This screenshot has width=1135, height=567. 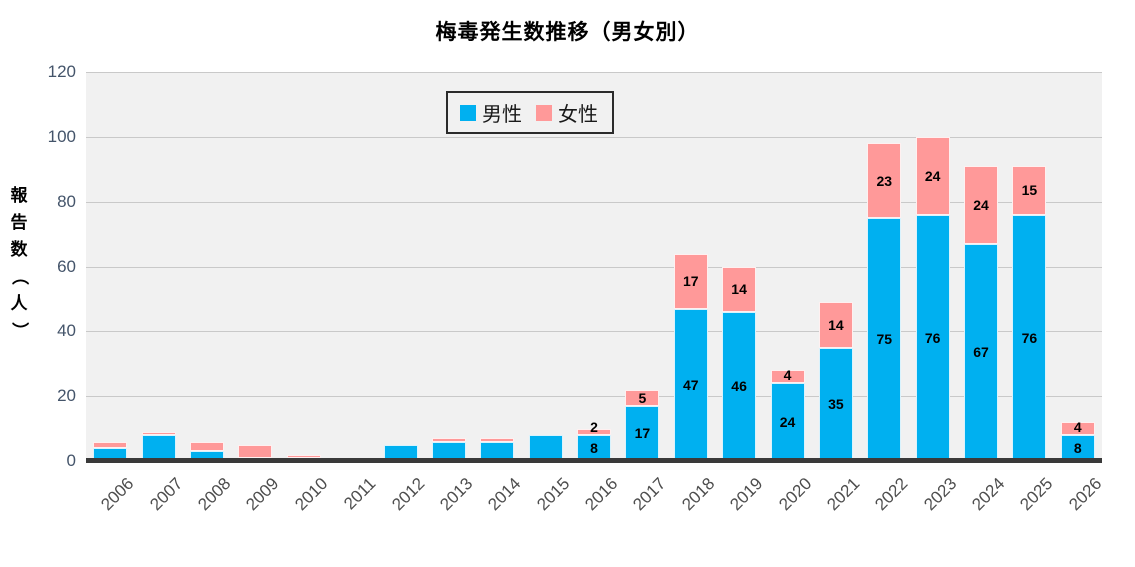 What do you see at coordinates (207, 446) in the screenshot?
I see `bar-2008-female` at bounding box center [207, 446].